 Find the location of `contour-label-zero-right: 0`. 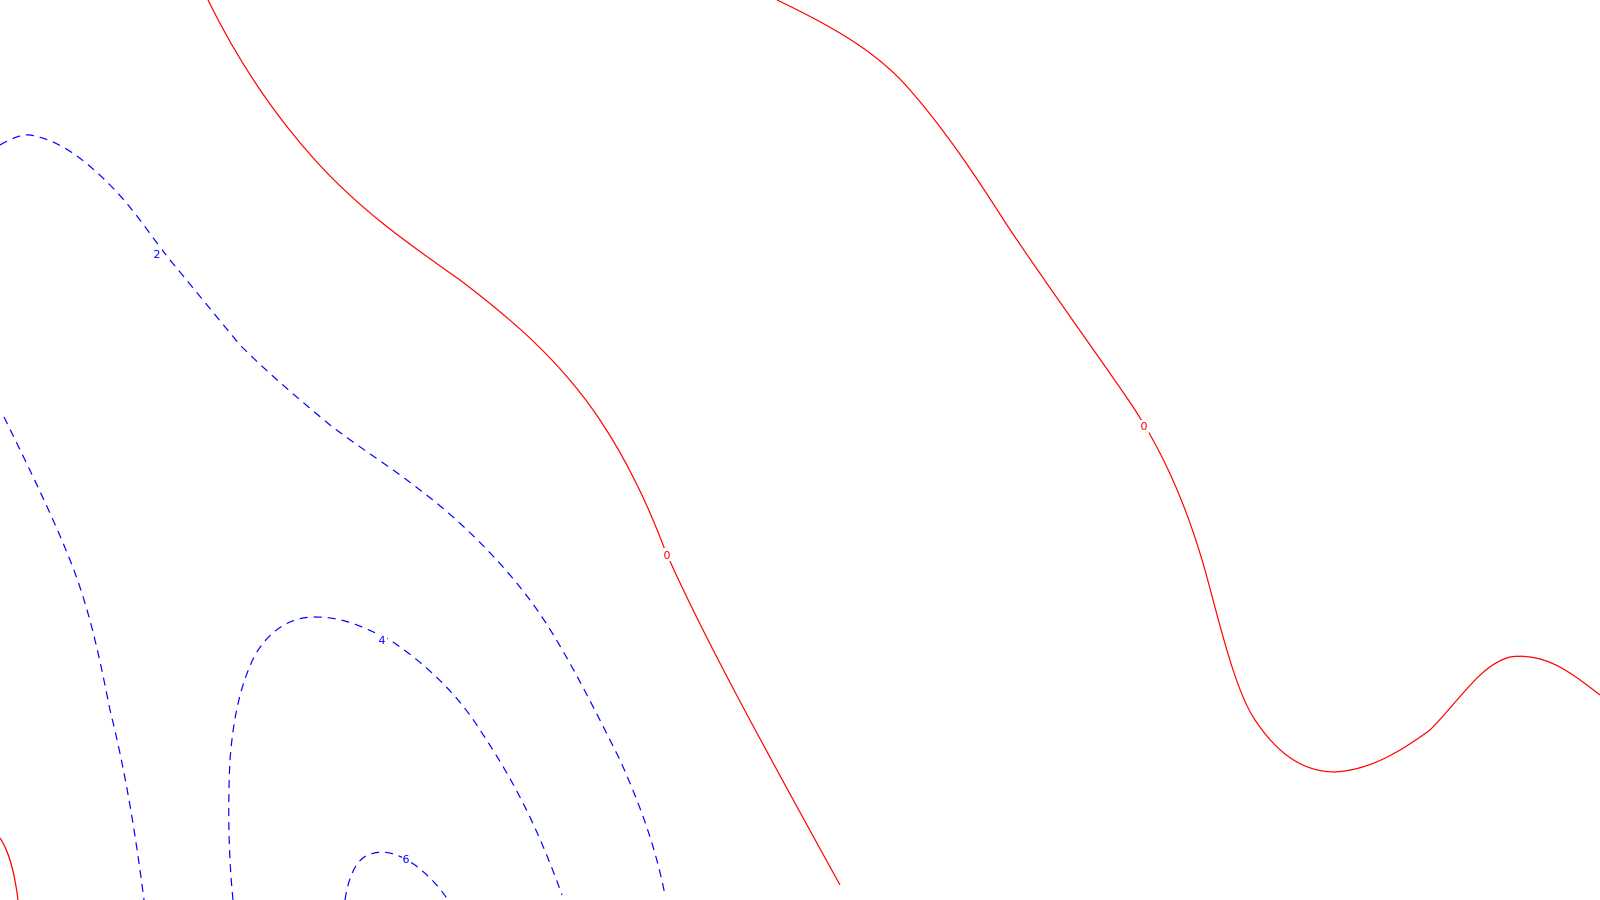

contour-label-zero-right: 0 is located at coordinates (1144, 426).